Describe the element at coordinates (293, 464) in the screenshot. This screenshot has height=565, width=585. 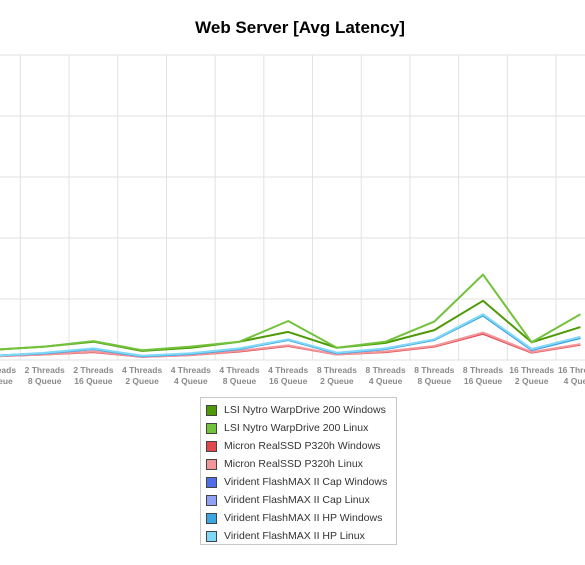
I see `legend-label: Micron RealSSD P320h Linux` at that location.